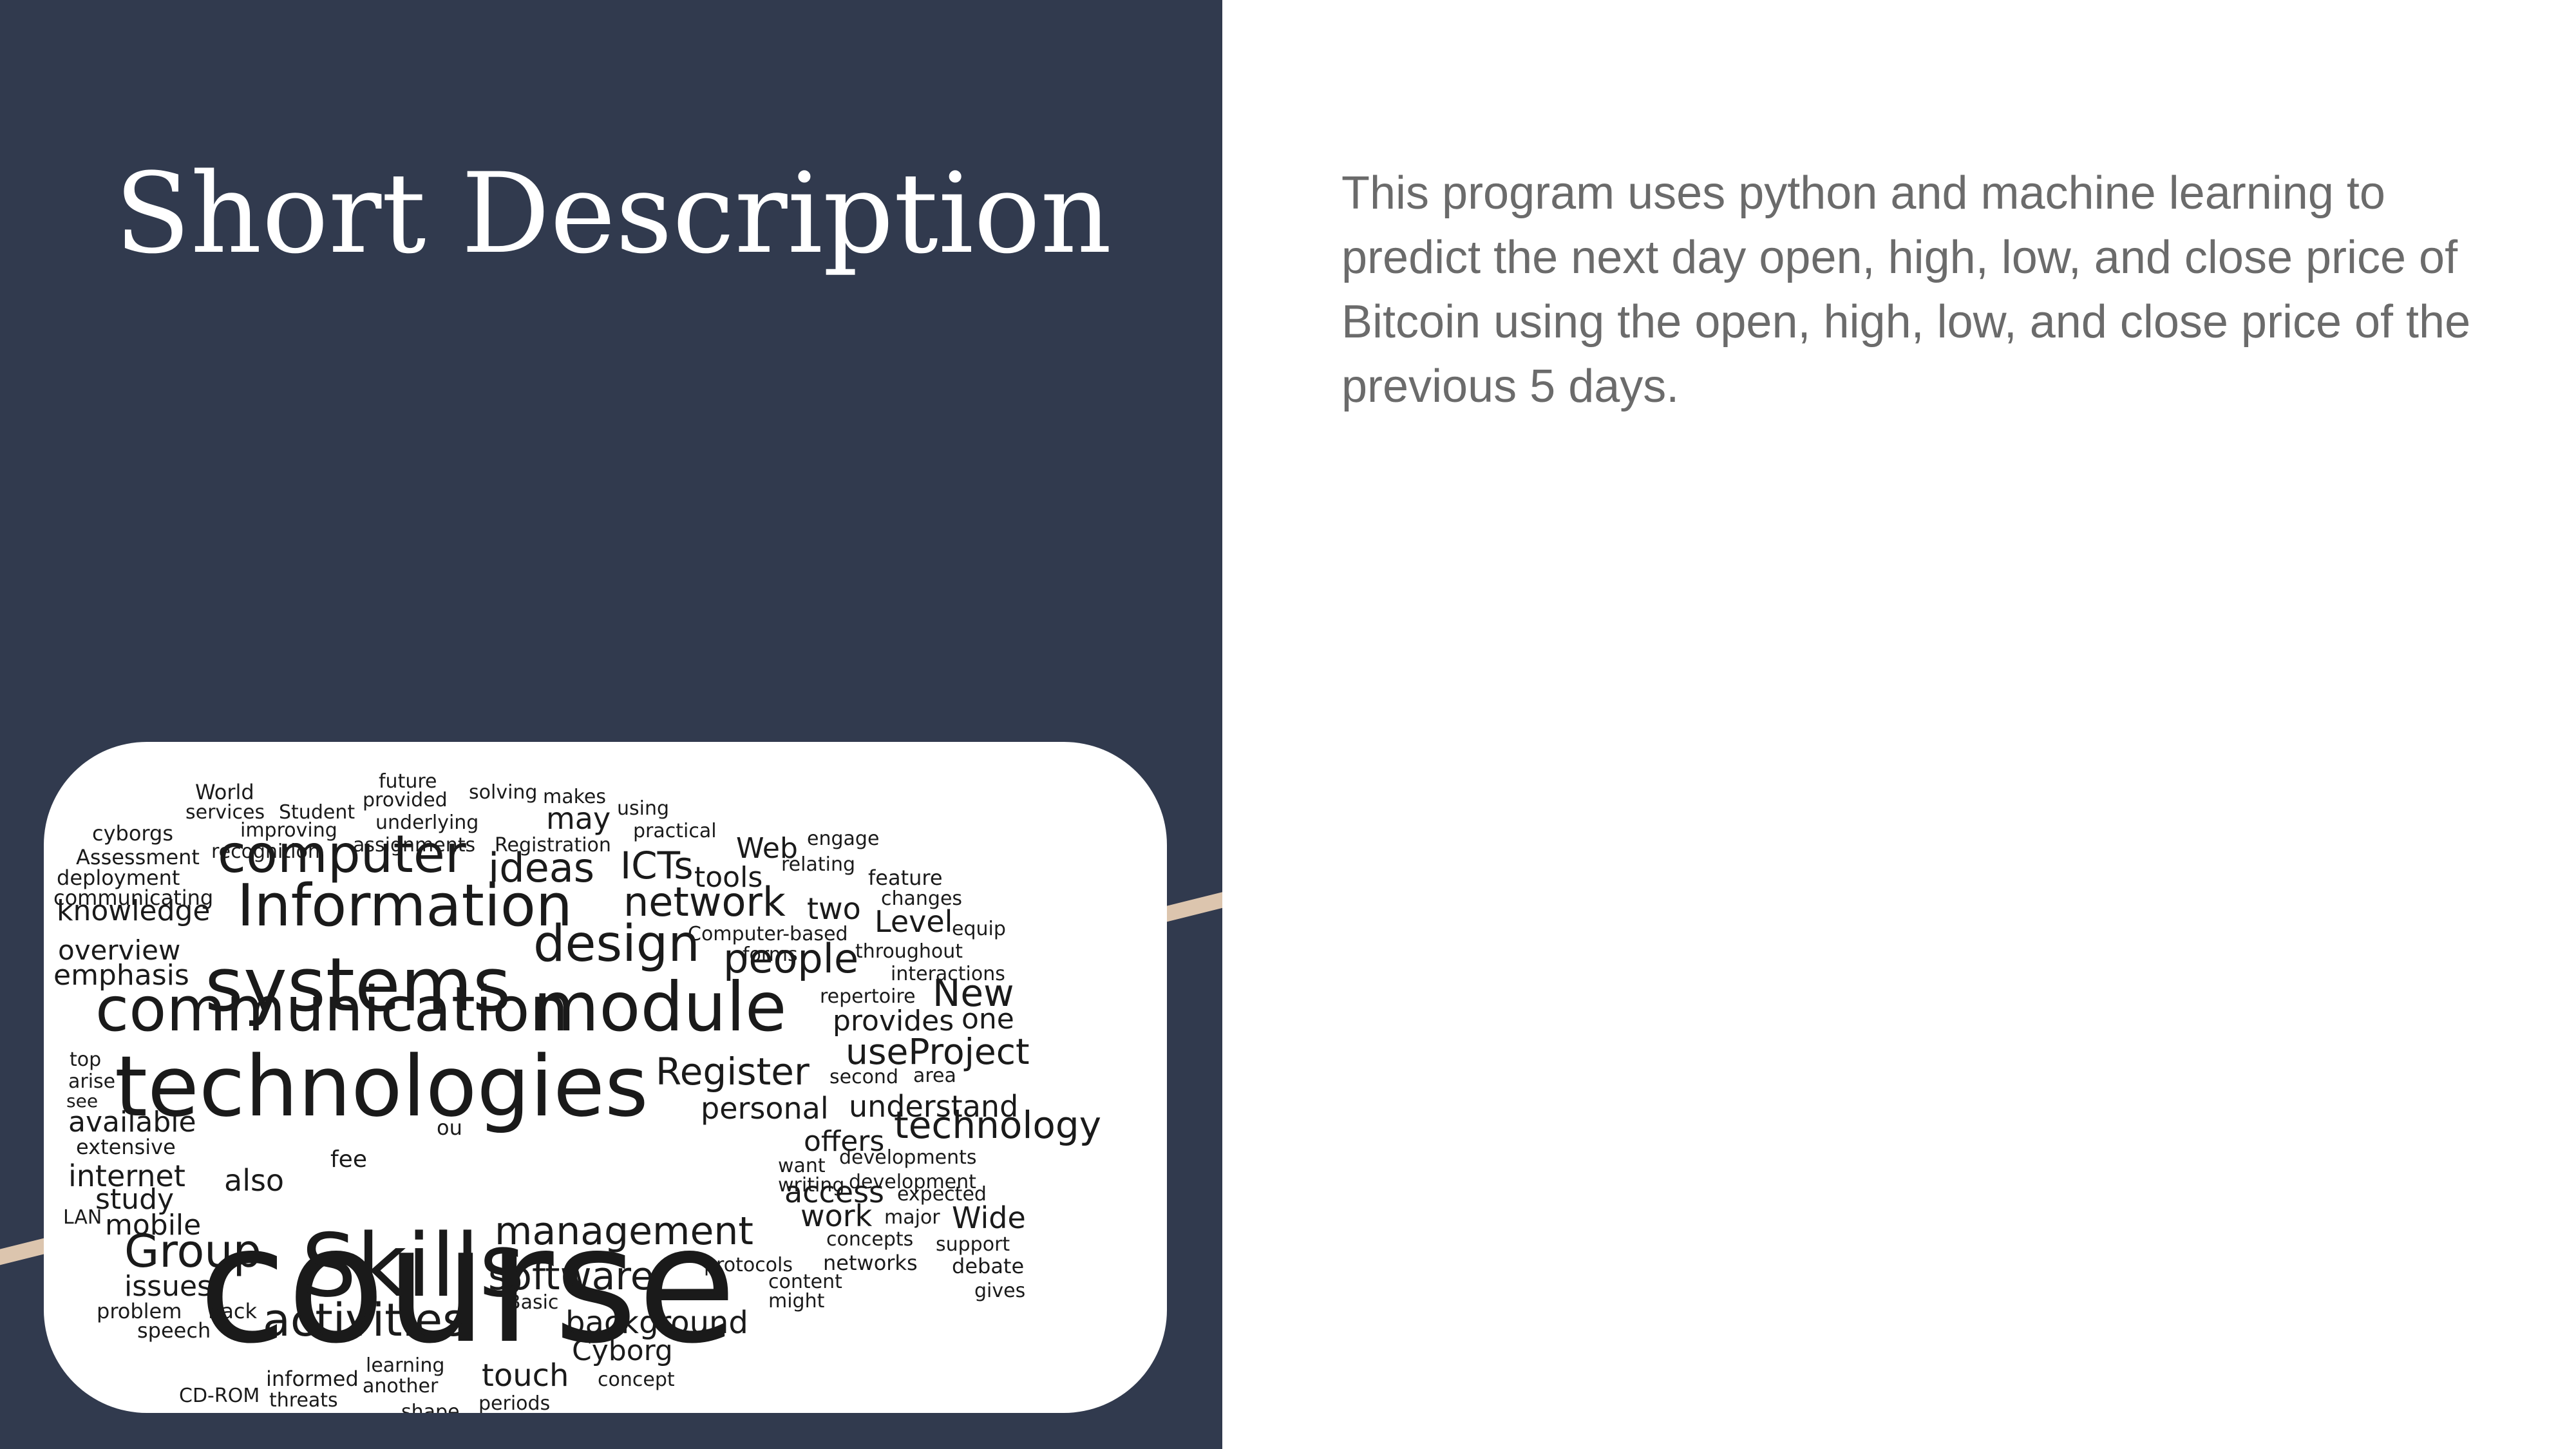 The image size is (2576, 1449). I want to click on word-cloud-word: relating, so click(818, 865).